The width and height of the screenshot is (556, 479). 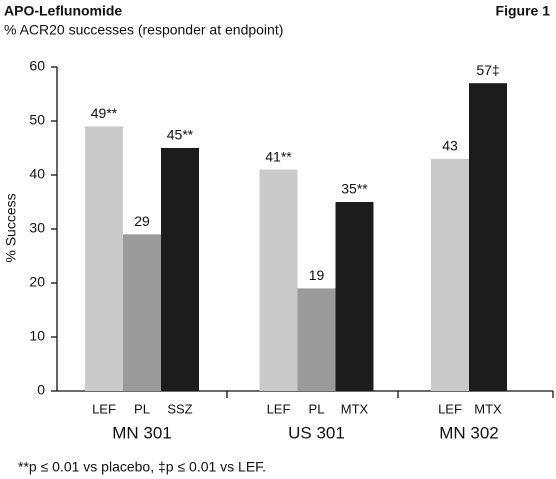 I want to click on value-label: 43, so click(x=450, y=146).